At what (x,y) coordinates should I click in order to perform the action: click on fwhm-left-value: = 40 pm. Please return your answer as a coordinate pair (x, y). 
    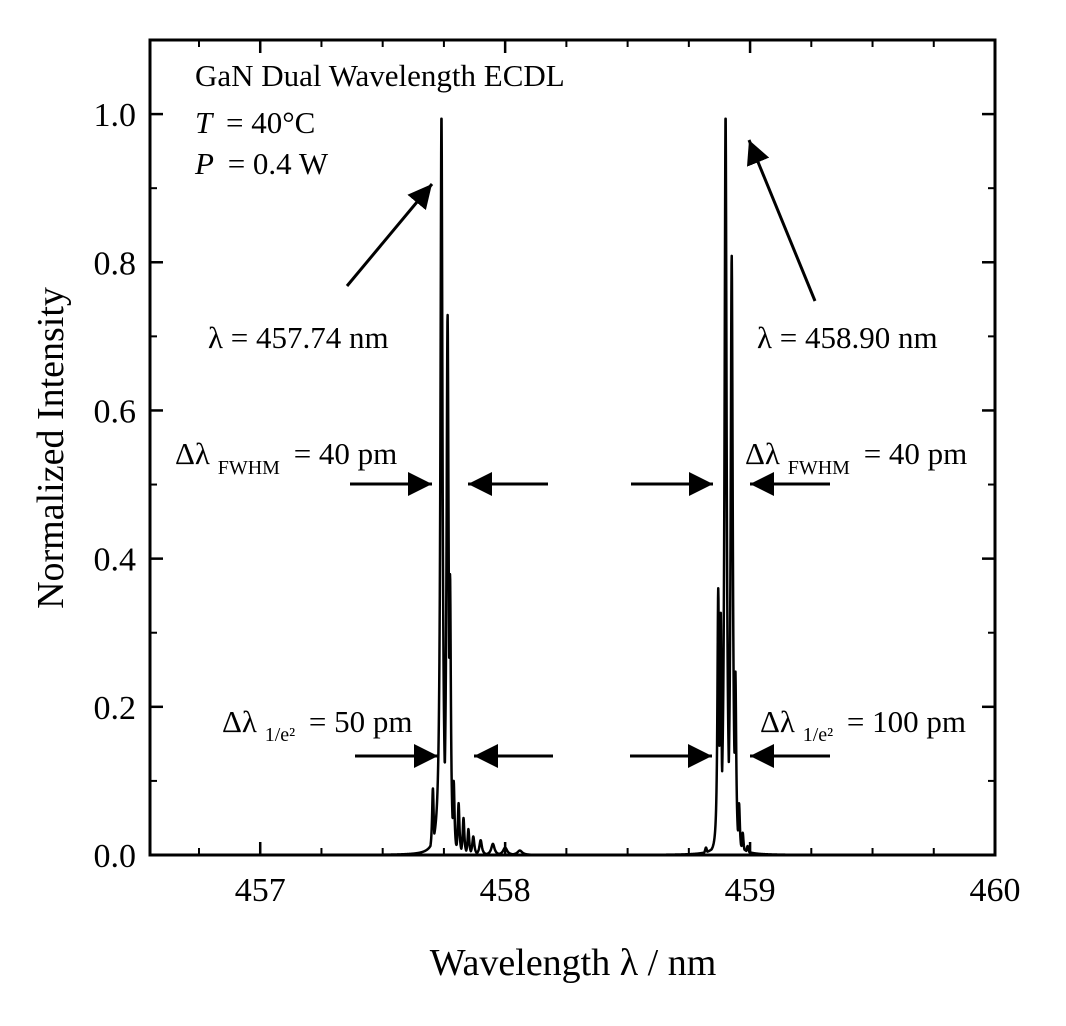
    Looking at the image, I should click on (346, 453).